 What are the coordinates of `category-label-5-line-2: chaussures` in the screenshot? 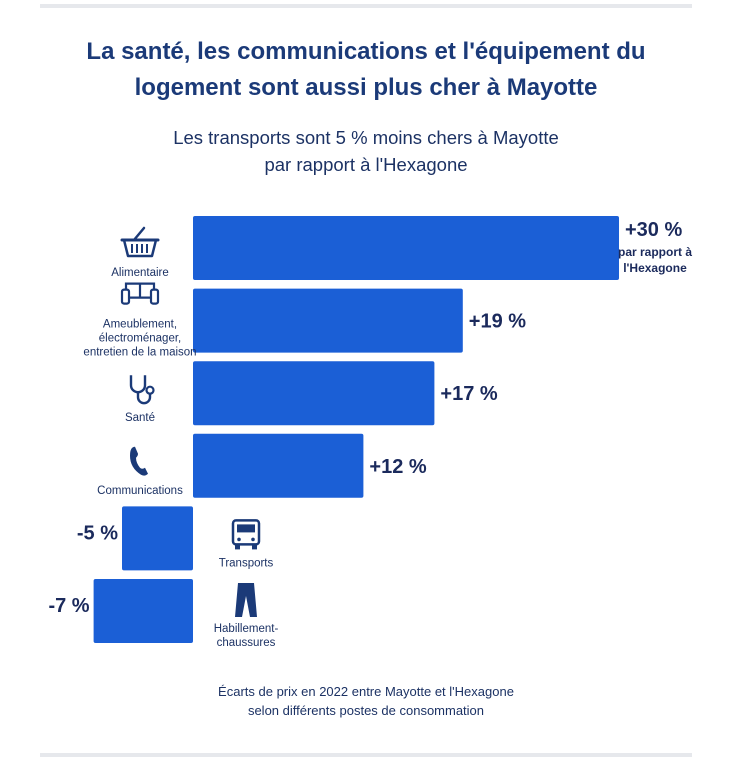 It's located at (246, 643).